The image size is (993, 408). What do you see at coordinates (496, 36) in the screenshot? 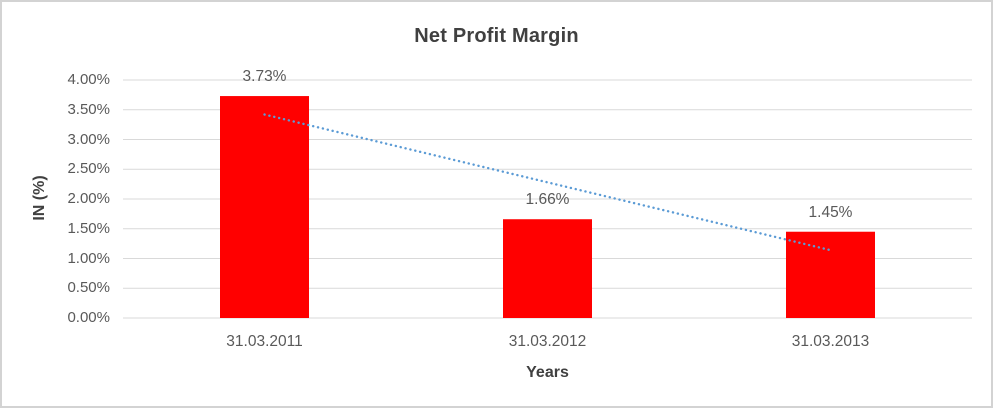
I see `chart-title: Net Profit Margin` at bounding box center [496, 36].